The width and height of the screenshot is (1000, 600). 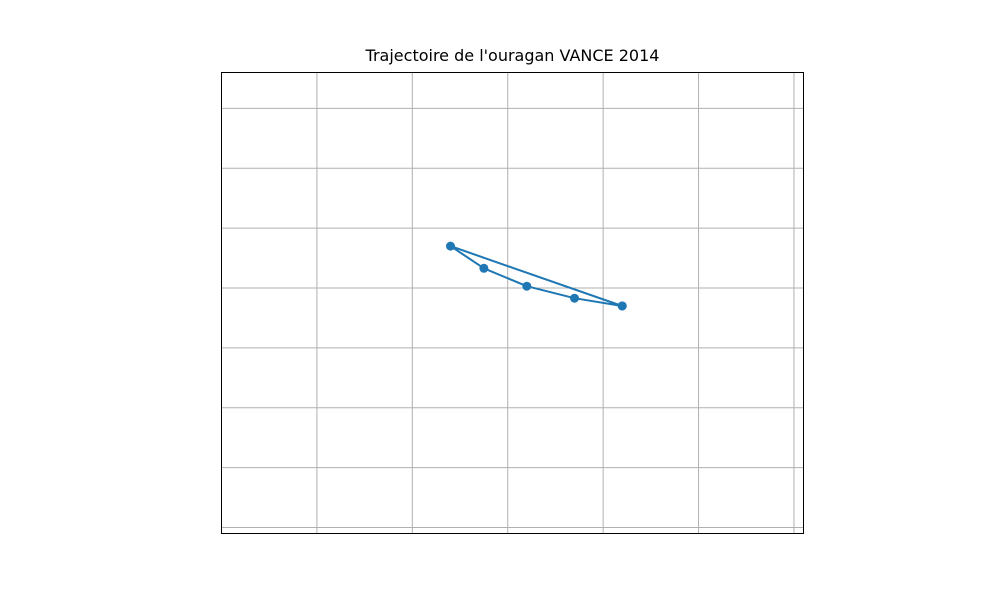 What do you see at coordinates (512, 55) in the screenshot?
I see `chart-title: Trajectoire de l'ouragan VANCE 2014` at bounding box center [512, 55].